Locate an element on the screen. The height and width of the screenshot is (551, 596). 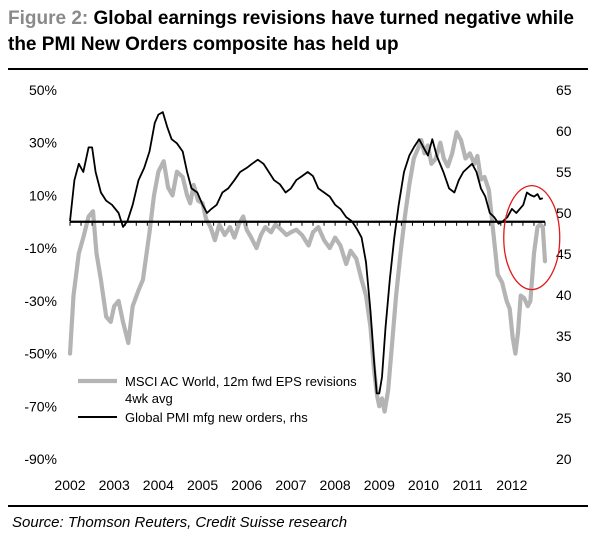
y-right-tick-label: 65 is located at coordinates (564, 90).